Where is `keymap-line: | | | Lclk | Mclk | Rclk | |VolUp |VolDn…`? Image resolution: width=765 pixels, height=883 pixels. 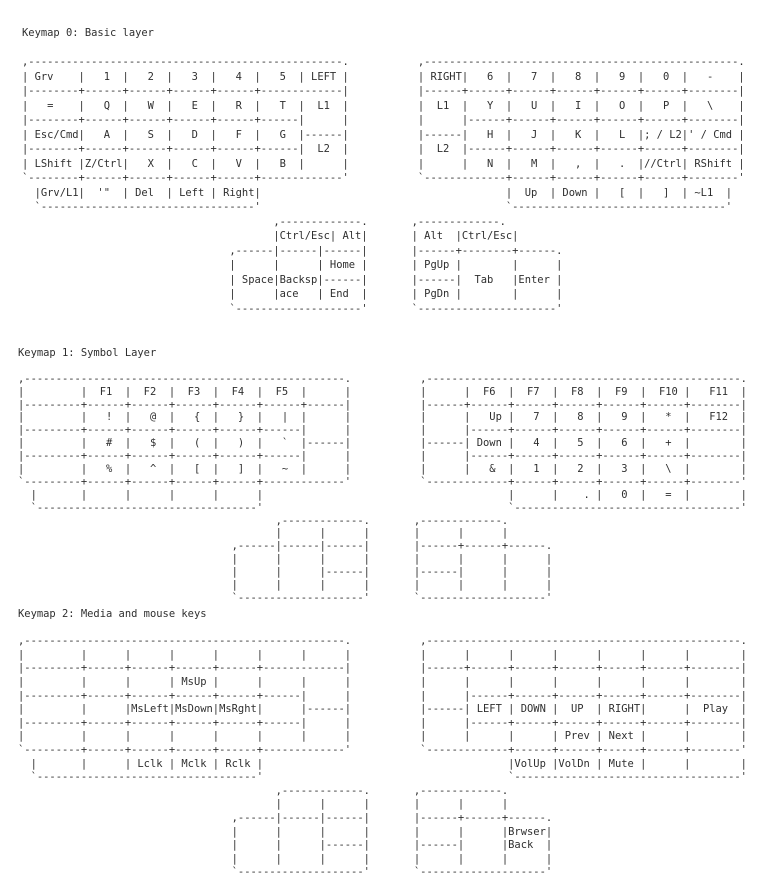
keymap-line: | | | Lclk | Mclk | Rclk | |VolUp |VolDn… is located at coordinates (382, 763).